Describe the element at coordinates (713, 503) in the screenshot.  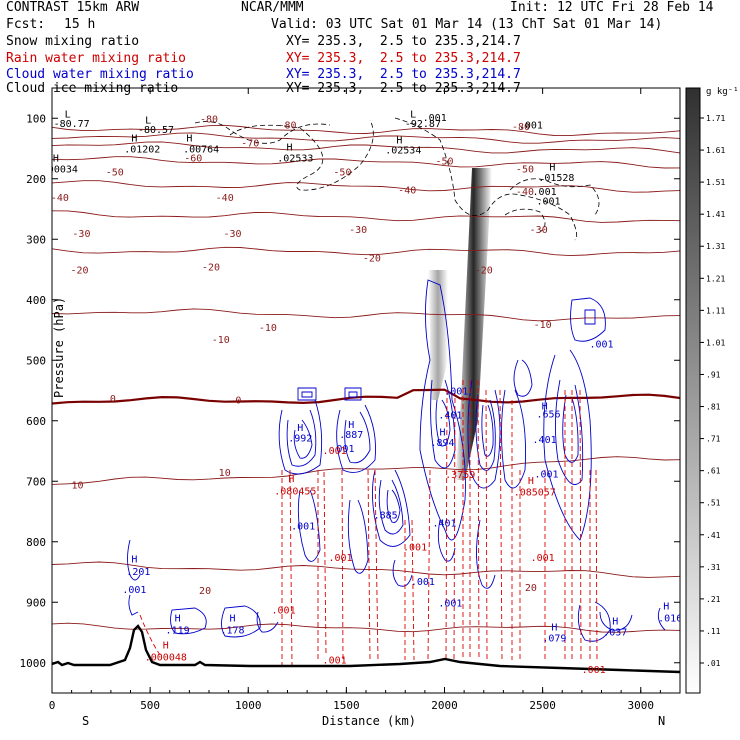
I see `colorbar-tick-label: .51` at that location.